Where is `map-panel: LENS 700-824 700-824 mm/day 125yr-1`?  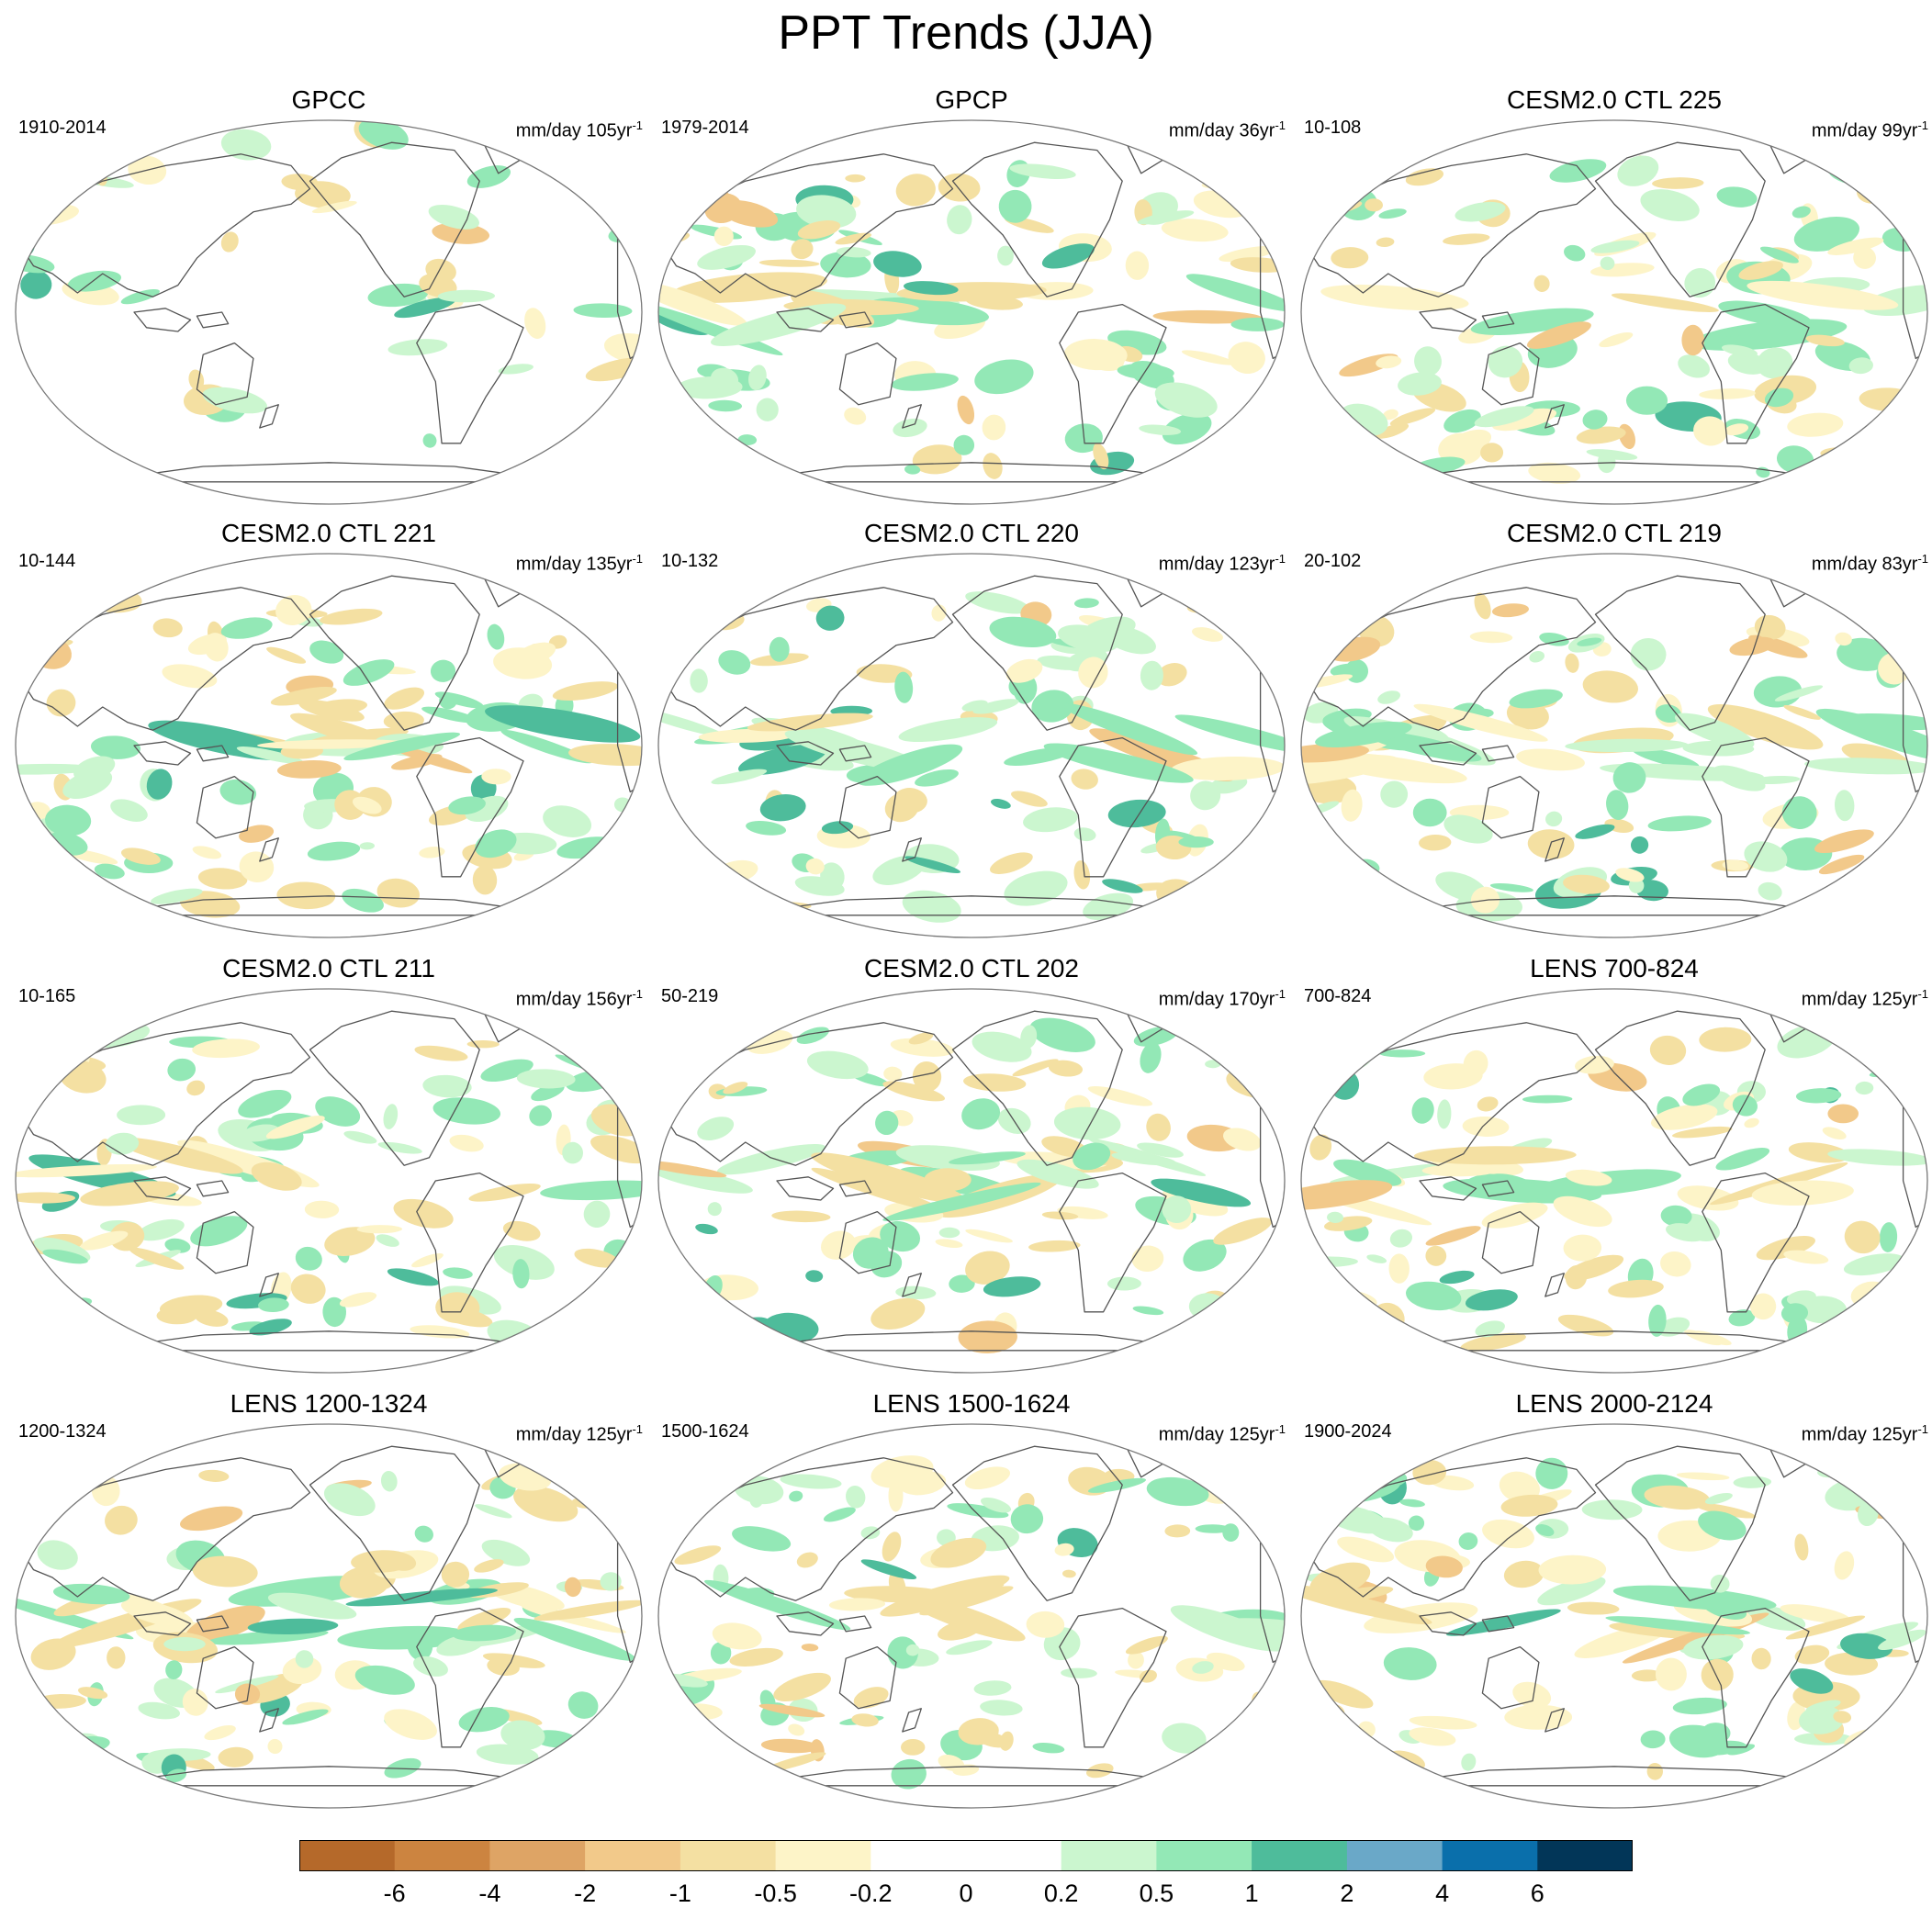
map-panel: LENS 700-824 700-824 mm/day 125yr-1 is located at coordinates (1613, 1169).